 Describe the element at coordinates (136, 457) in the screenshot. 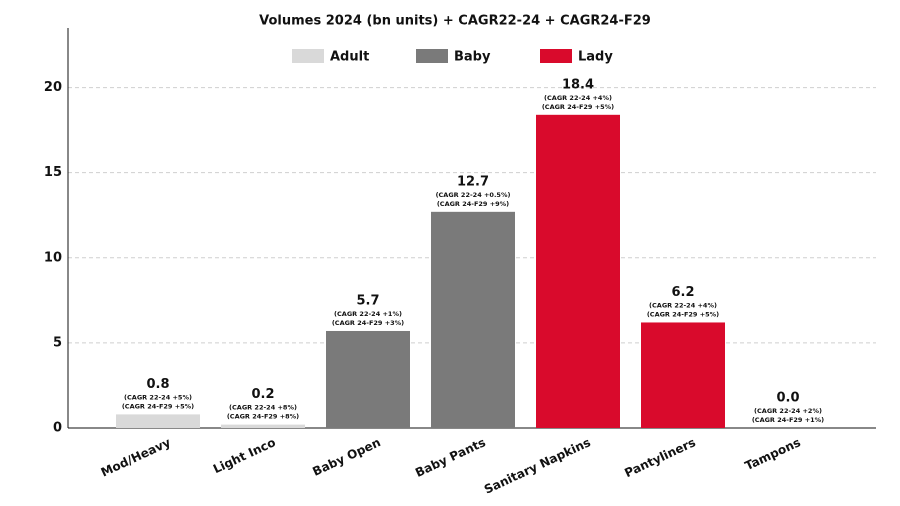

I see `x-tick-label: Mod/Heavy` at that location.